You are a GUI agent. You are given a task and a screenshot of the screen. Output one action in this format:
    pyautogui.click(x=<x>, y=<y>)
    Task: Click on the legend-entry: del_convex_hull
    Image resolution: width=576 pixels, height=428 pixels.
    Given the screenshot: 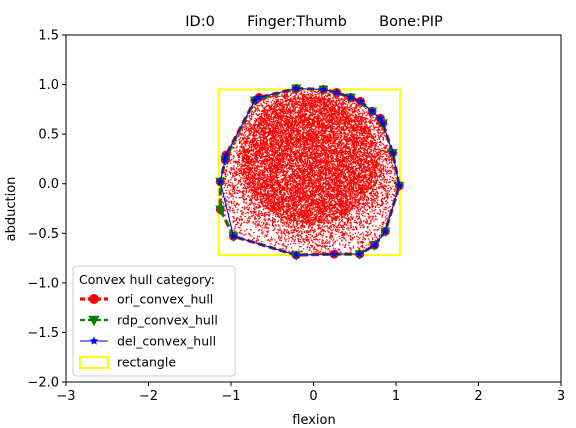 What is the action you would take?
    pyautogui.click(x=148, y=341)
    